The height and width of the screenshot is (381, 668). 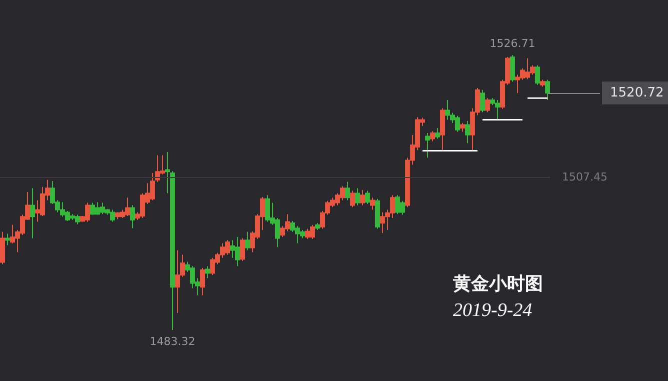 What do you see at coordinates (637, 92) in the screenshot?
I see `ref-line-label: 1520.72` at bounding box center [637, 92].